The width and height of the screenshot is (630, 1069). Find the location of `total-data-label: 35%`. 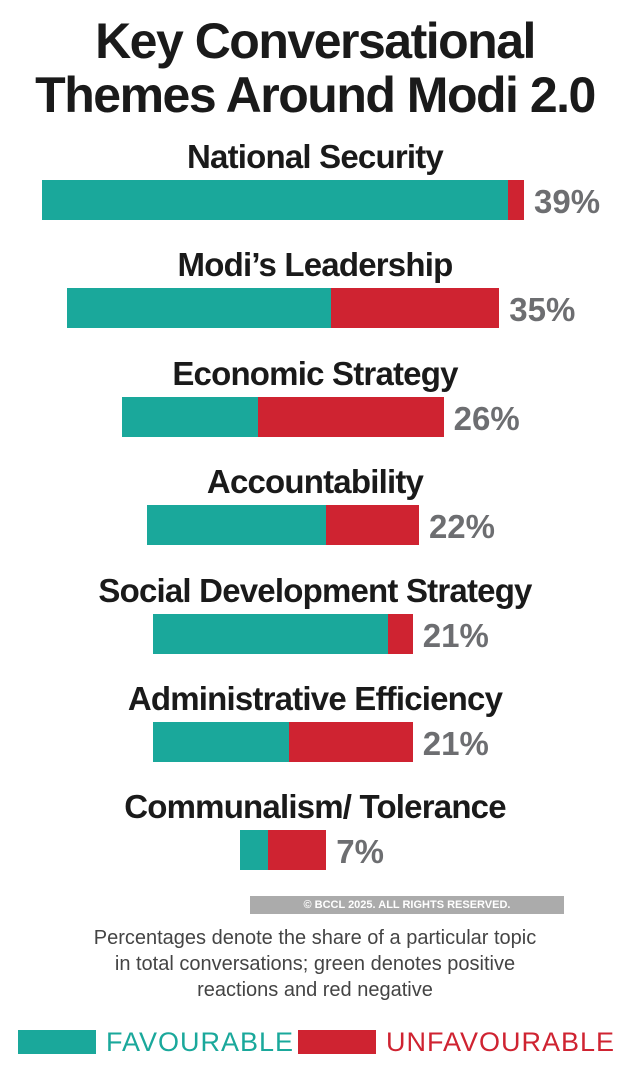

total-data-label: 35% is located at coordinates (542, 310).